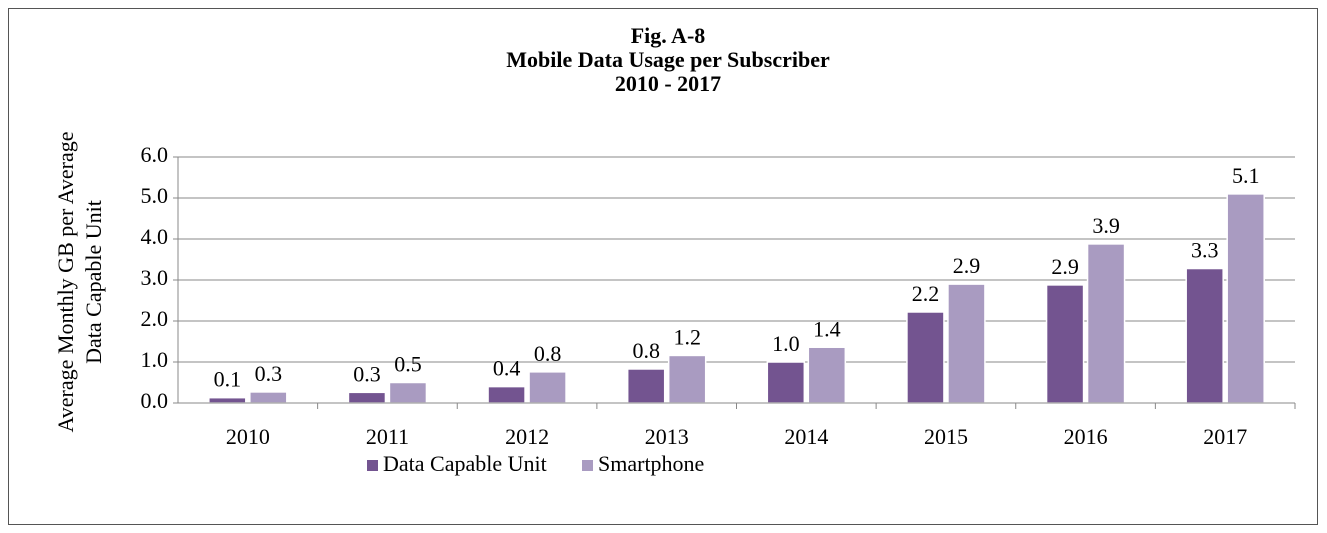 The image size is (1327, 533). I want to click on data-label: 5.1, so click(1246, 175).